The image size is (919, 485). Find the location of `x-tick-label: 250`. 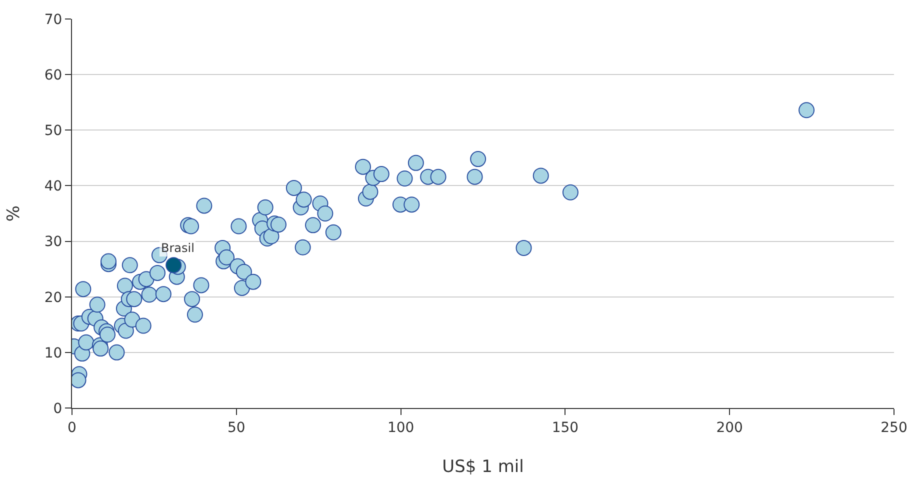

x-tick-label: 250 is located at coordinates (894, 428).